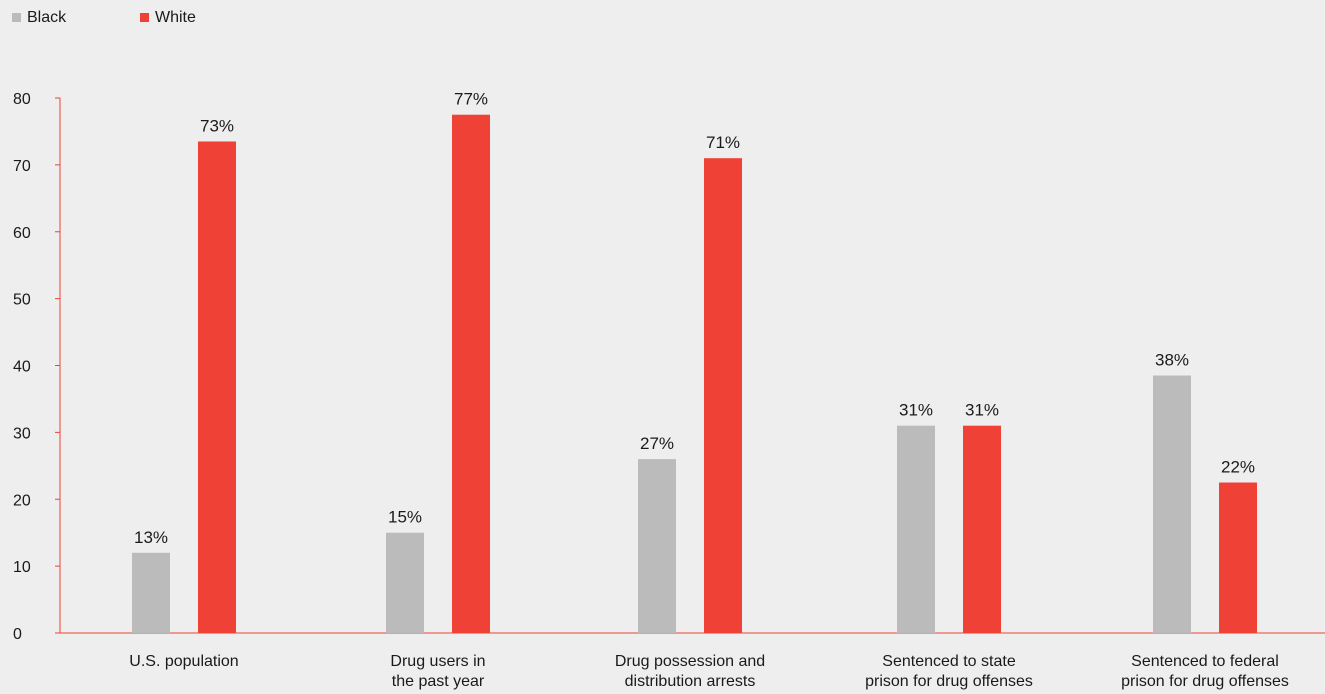 The image size is (1325, 694). Describe the element at coordinates (22, 300) in the screenshot. I see `y-tick-label-50: 50` at that location.